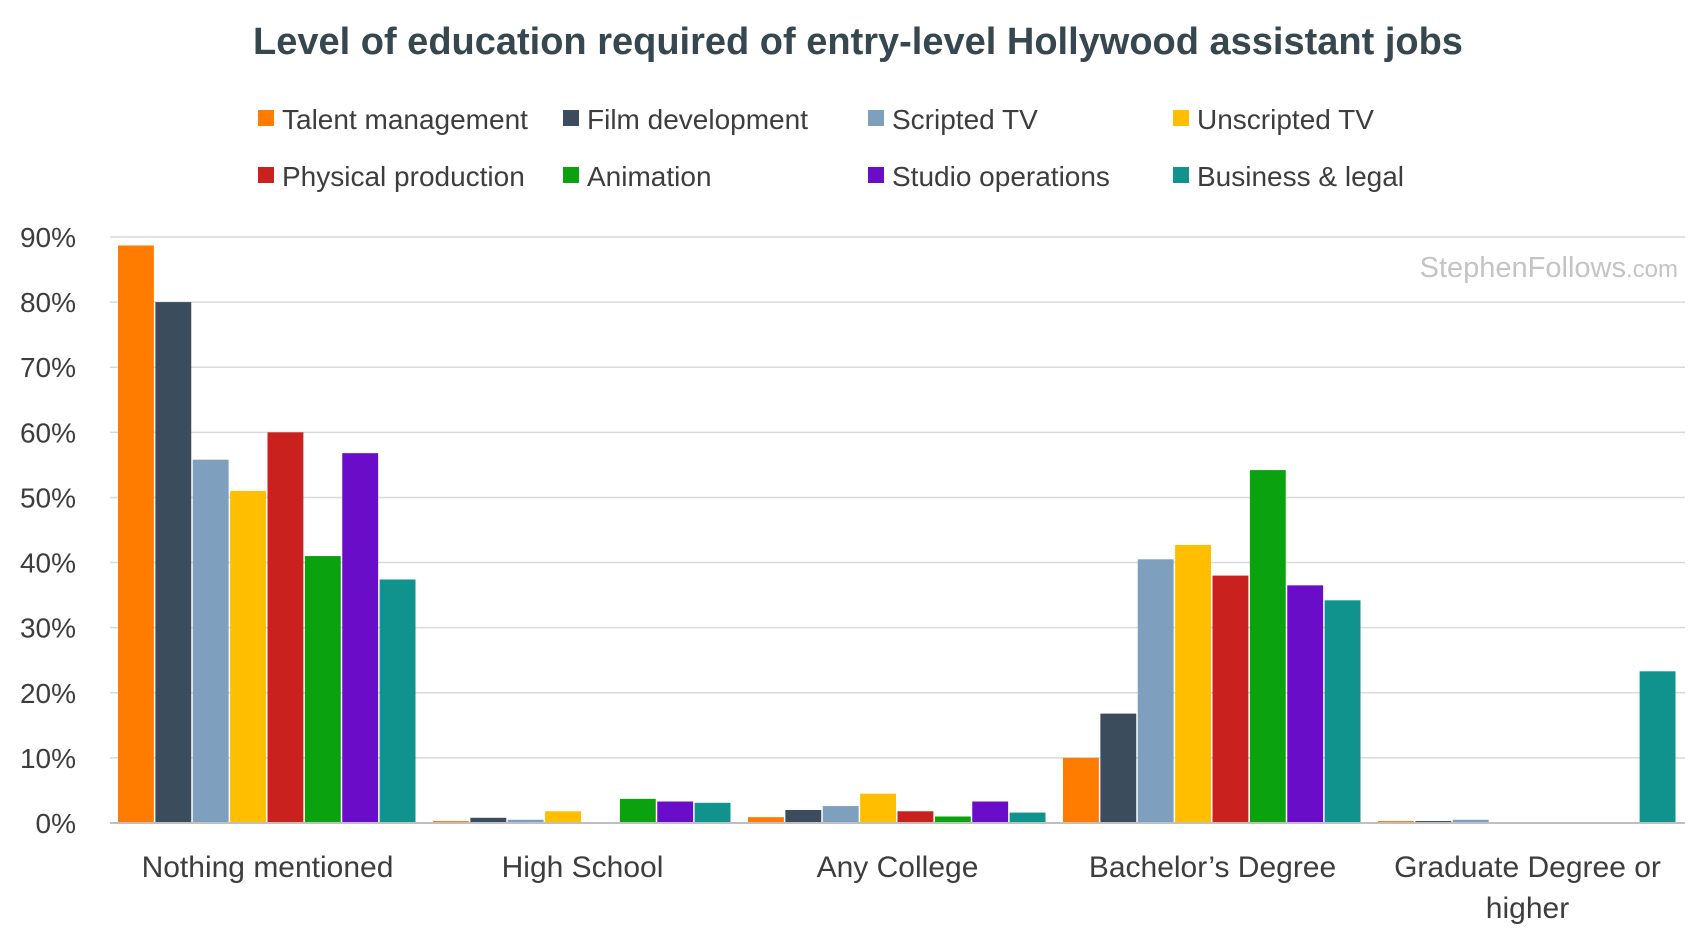 This screenshot has width=1697, height=928. Describe the element at coordinates (48, 758) in the screenshot. I see `y-tick-label: 10%` at that location.